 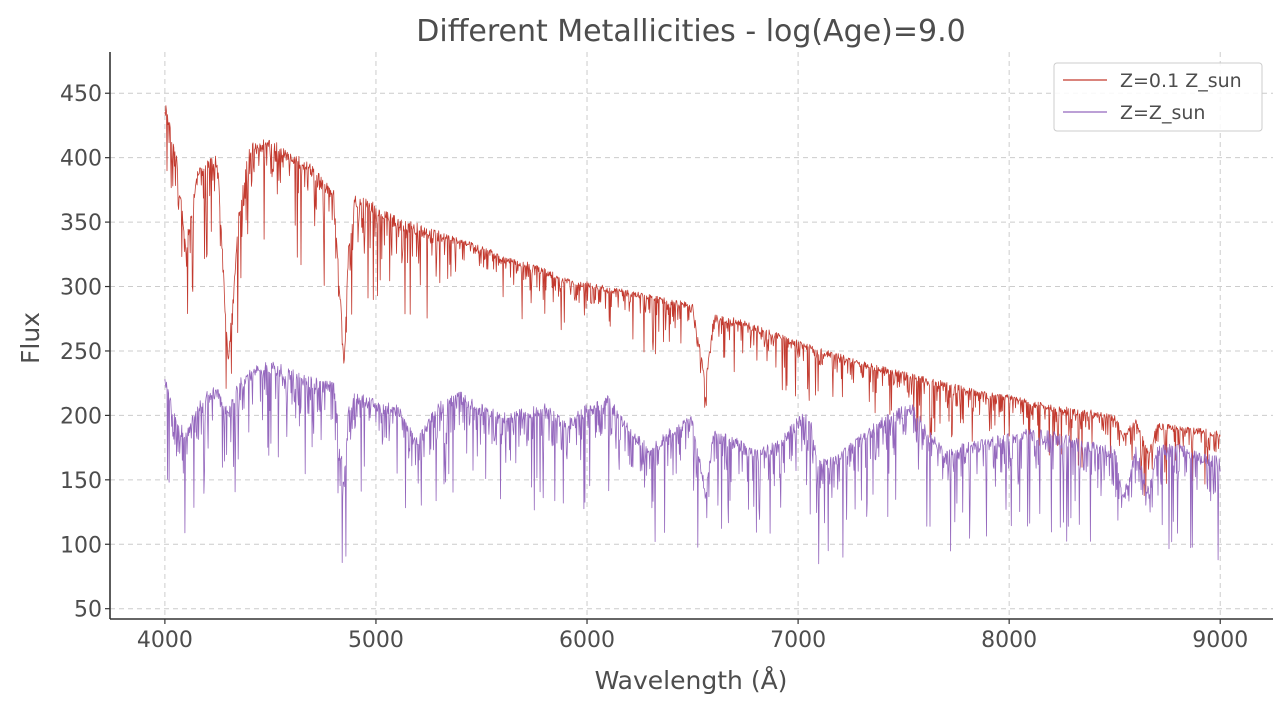 What do you see at coordinates (165, 640) in the screenshot?
I see `x-tick-label: 4000` at bounding box center [165, 640].